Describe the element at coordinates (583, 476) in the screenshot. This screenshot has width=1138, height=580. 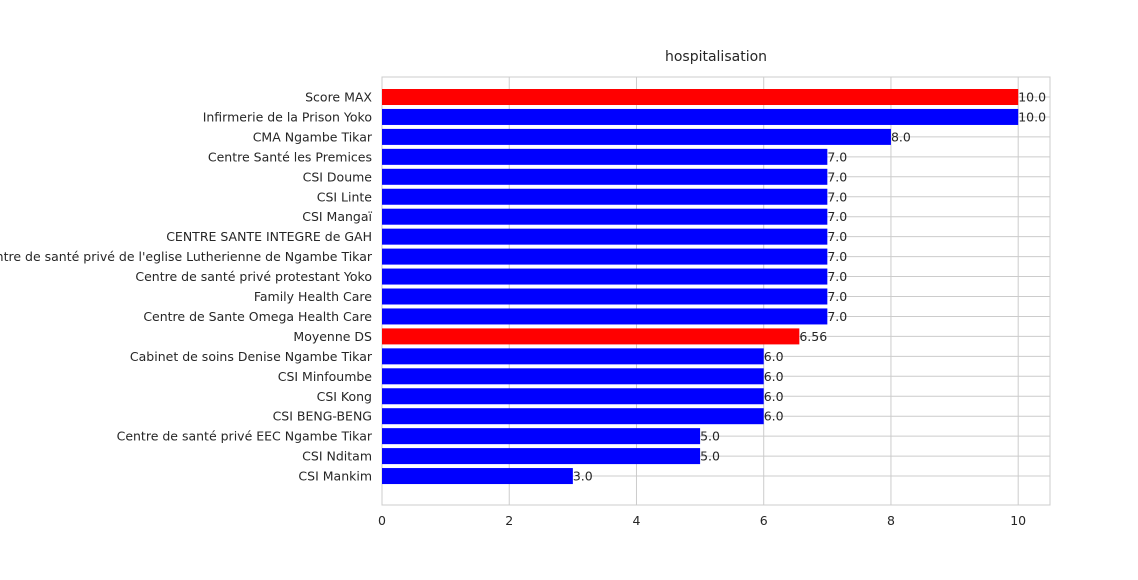
I see `bar-value-label: 3.0` at that location.